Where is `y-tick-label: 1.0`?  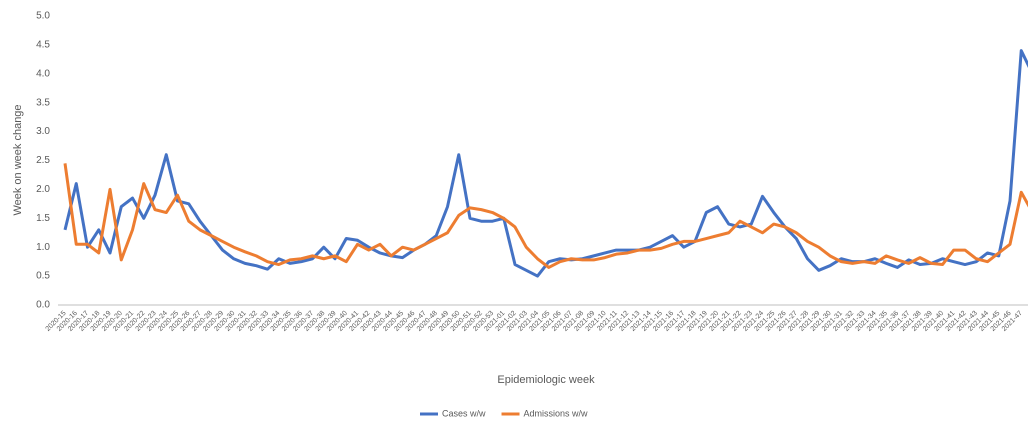
y-tick-label: 1.0 is located at coordinates (43, 247).